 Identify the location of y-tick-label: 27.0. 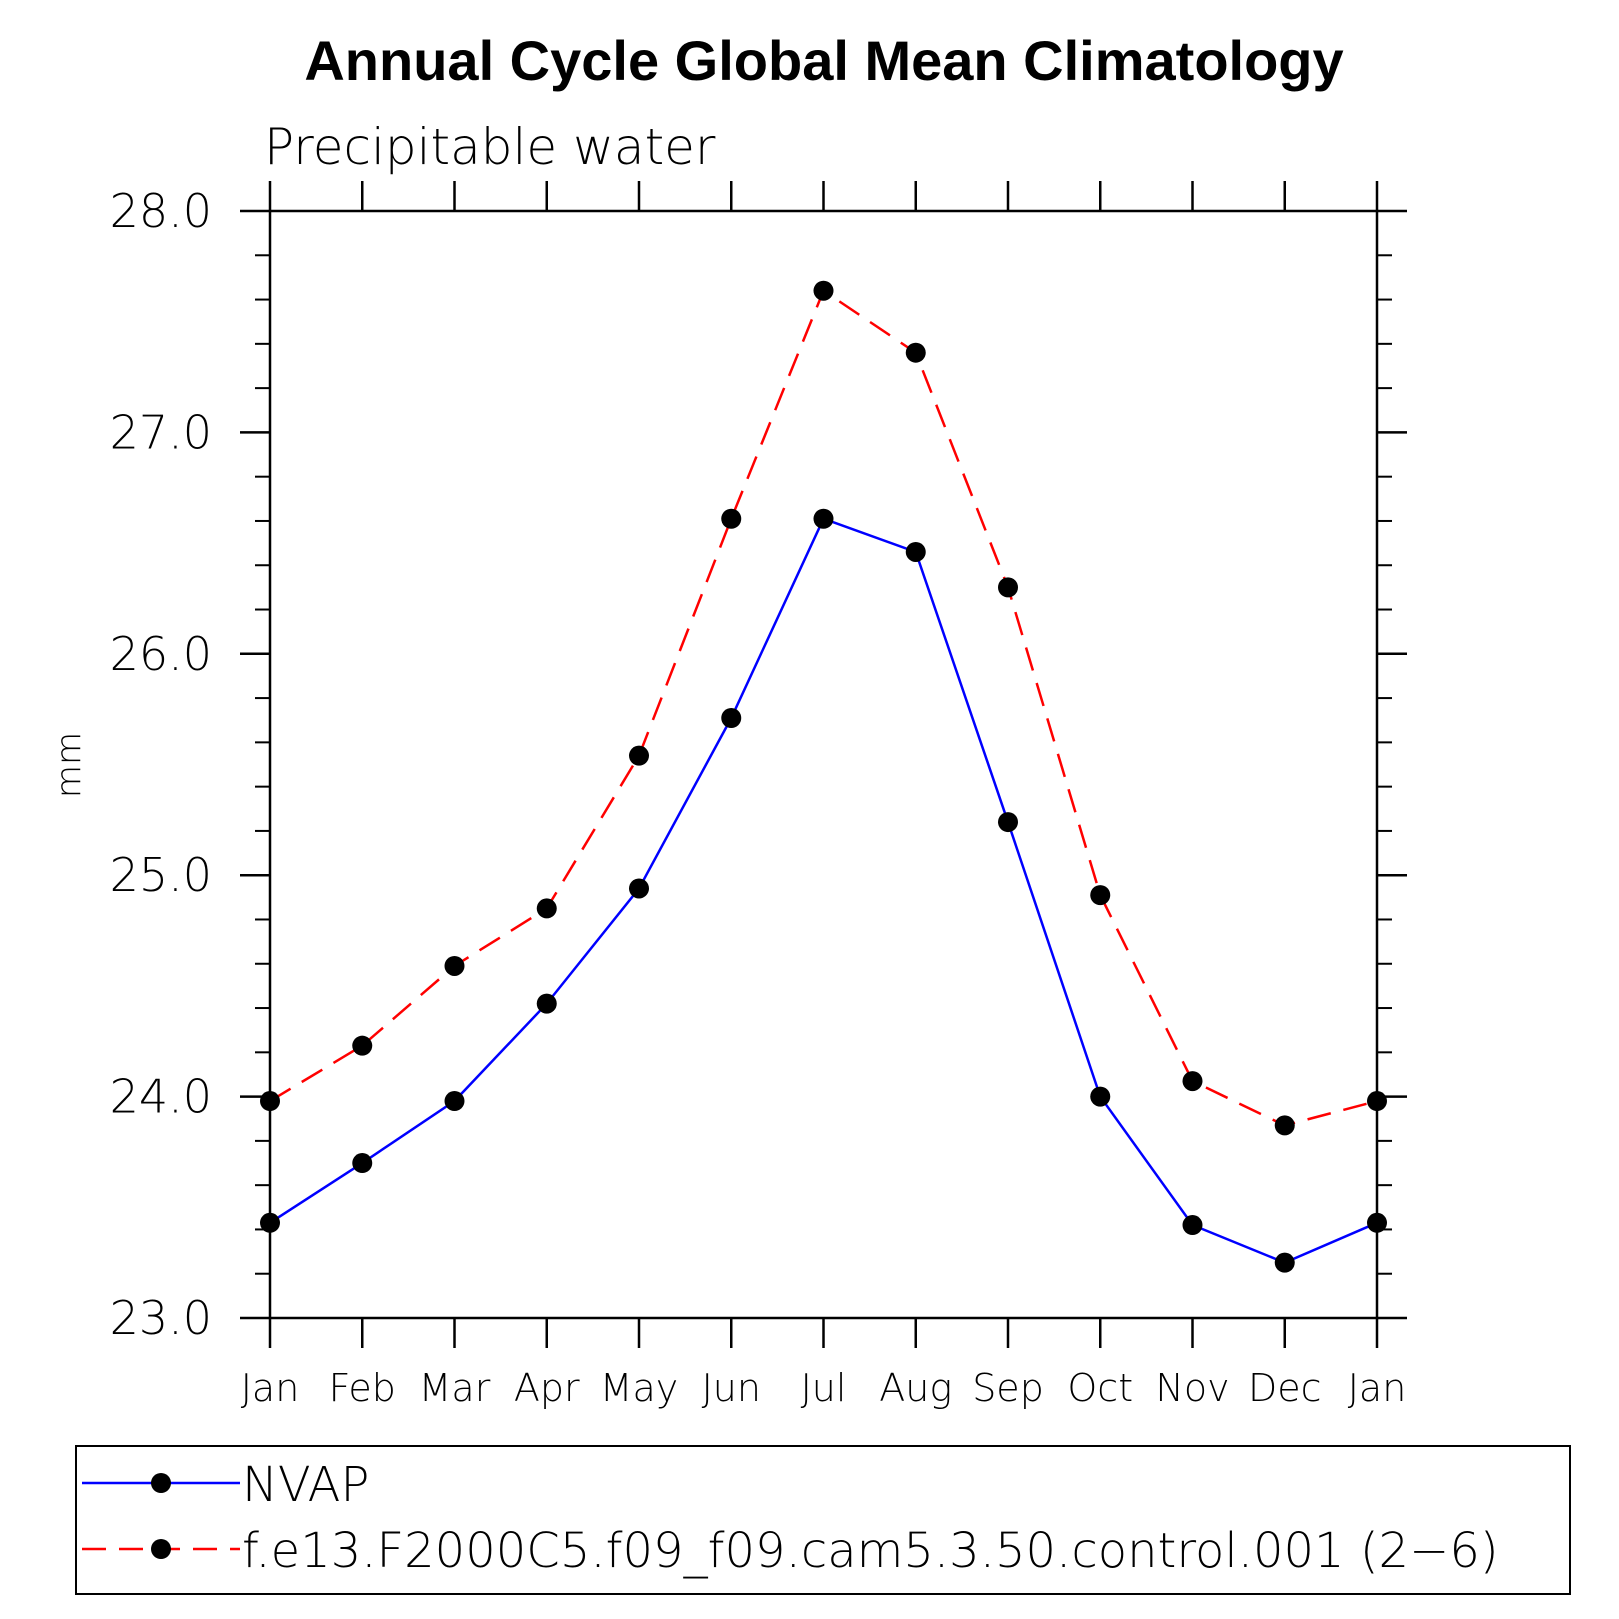
(161, 432).